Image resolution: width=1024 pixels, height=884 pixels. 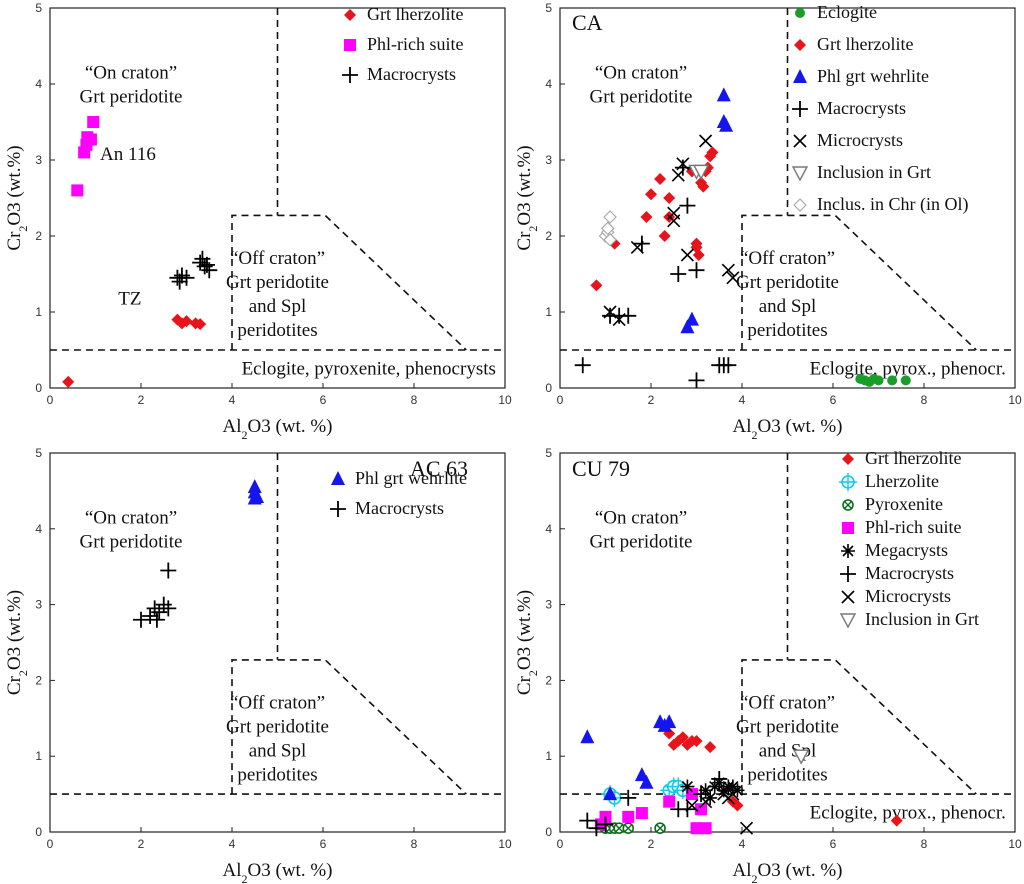 What do you see at coordinates (800, 426) in the screenshot?
I see `x-axis-label-b: O3 (wt. %)` at bounding box center [800, 426].